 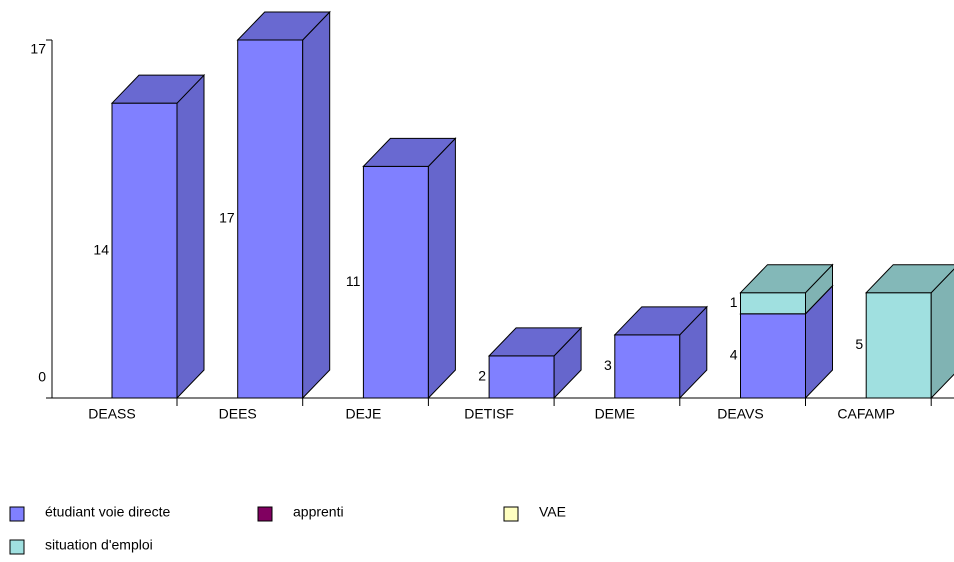 What do you see at coordinates (353, 281) in the screenshot?
I see `value-label: 11` at bounding box center [353, 281].